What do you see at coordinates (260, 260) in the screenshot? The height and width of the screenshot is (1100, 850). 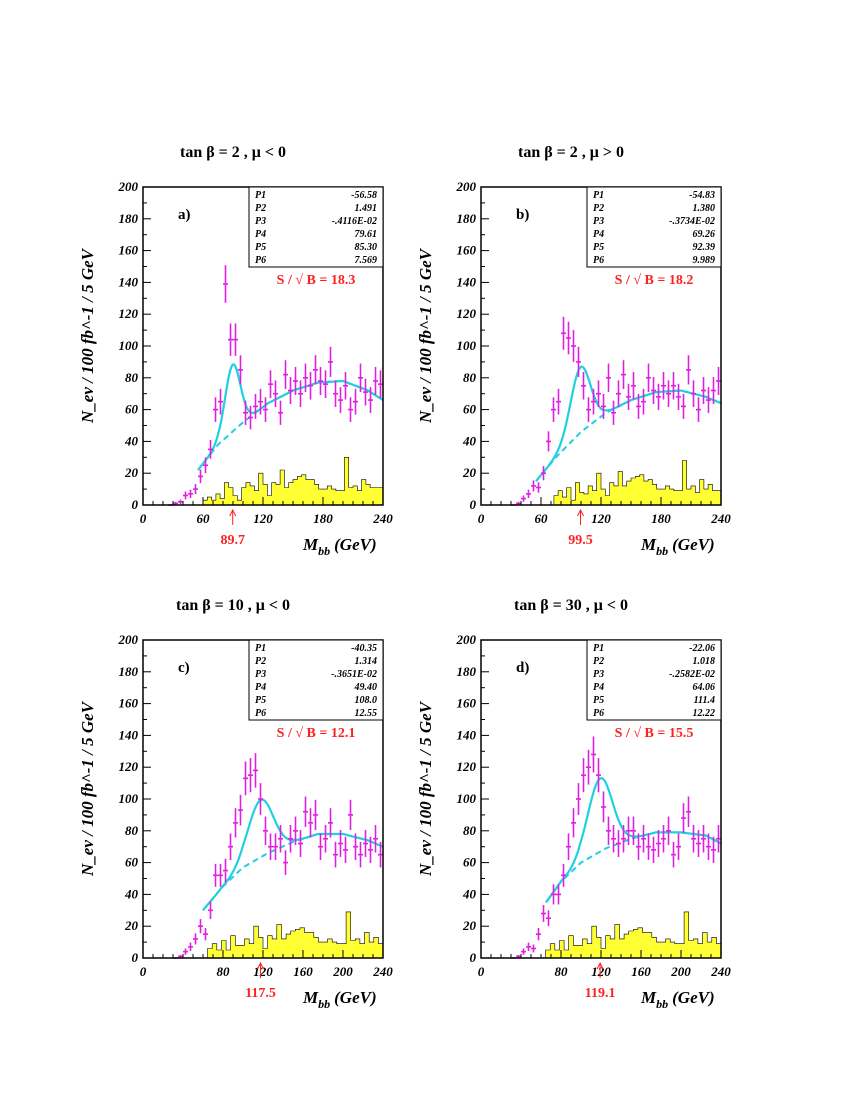 I see `fit-param-name: P6` at bounding box center [260, 260].